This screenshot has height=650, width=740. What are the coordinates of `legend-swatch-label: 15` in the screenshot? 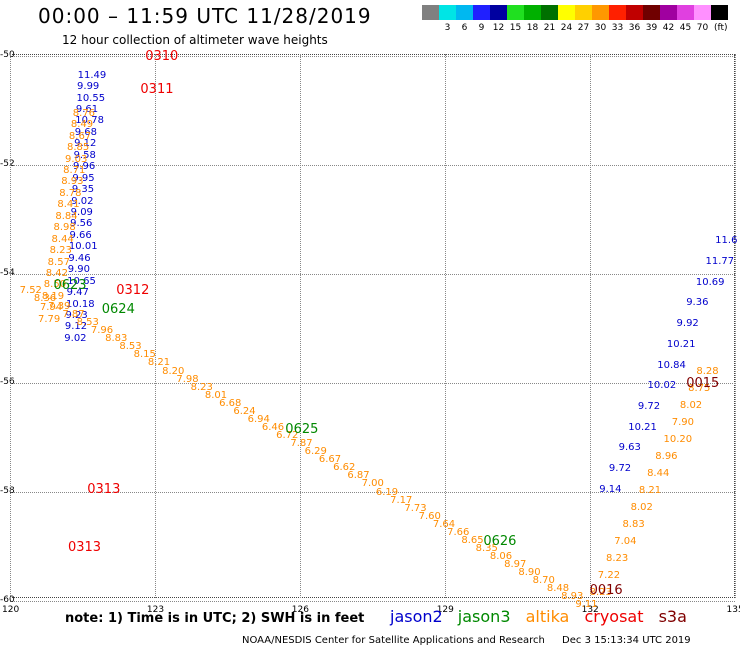 It's located at (515, 28).